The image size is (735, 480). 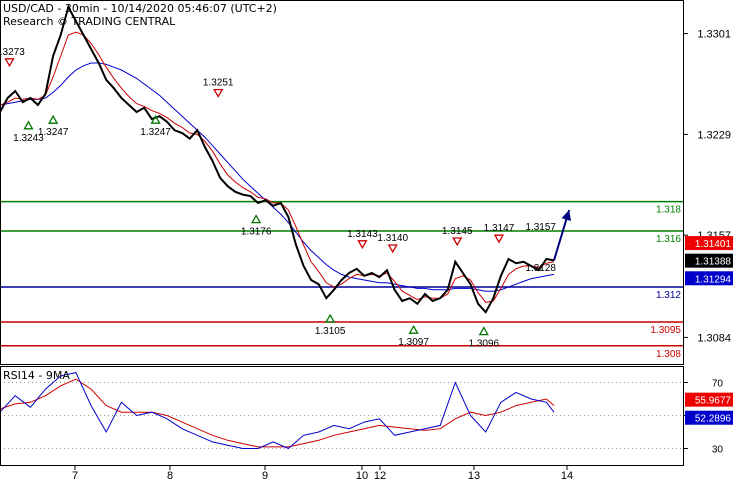 I want to click on price-tag-blue, so click(x=709, y=278).